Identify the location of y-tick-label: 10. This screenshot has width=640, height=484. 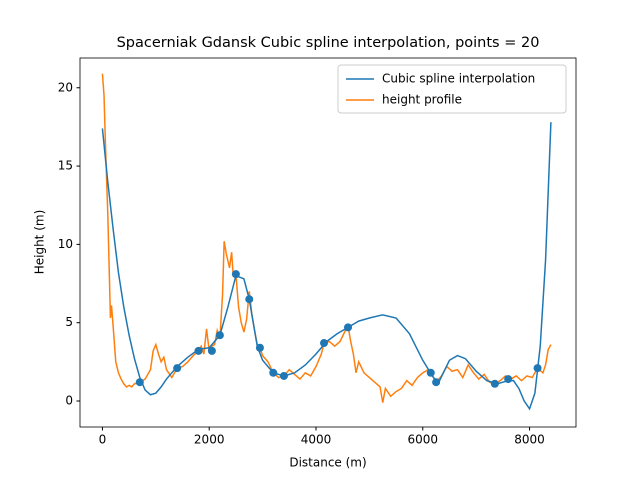
(65, 244).